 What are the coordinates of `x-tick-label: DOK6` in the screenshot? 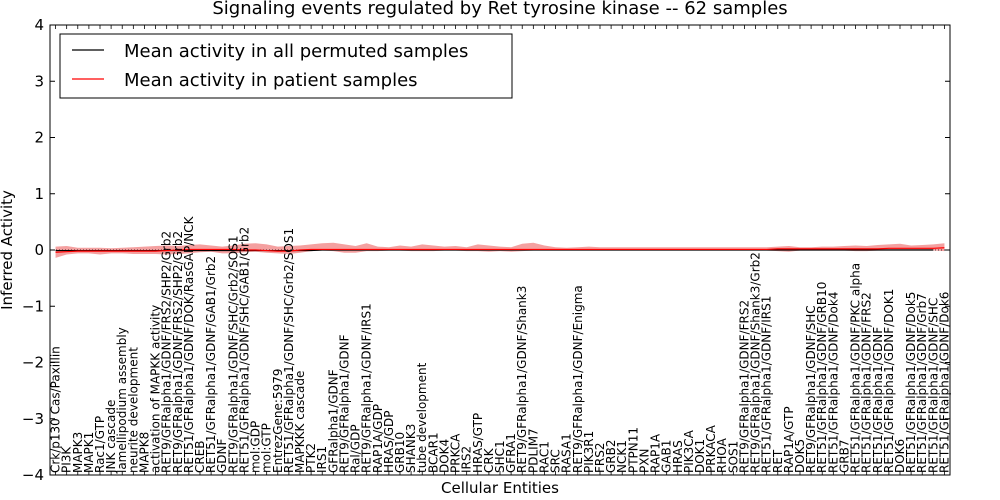 It's located at (900, 456).